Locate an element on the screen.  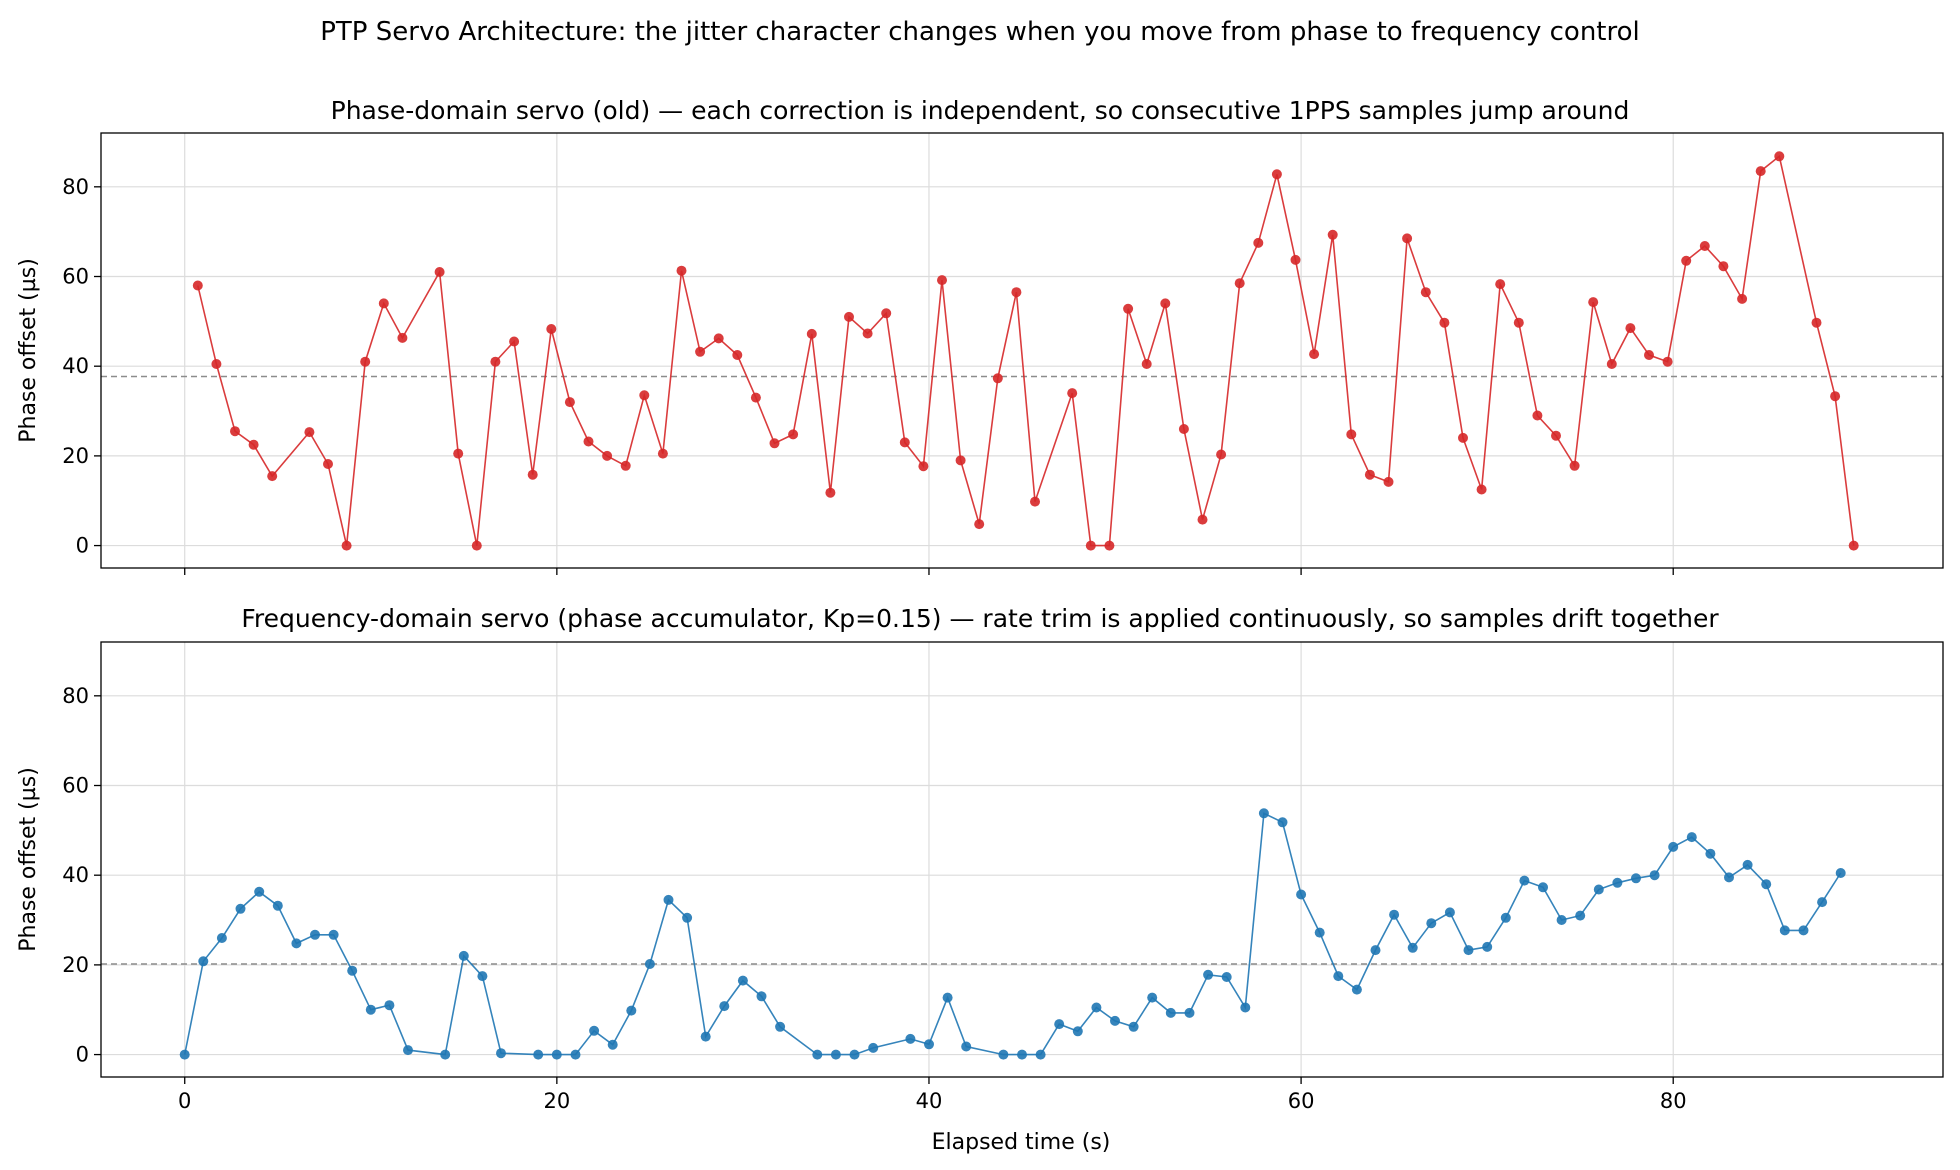
phase-domain-ytick-label: 40 is located at coordinates (75, 366).